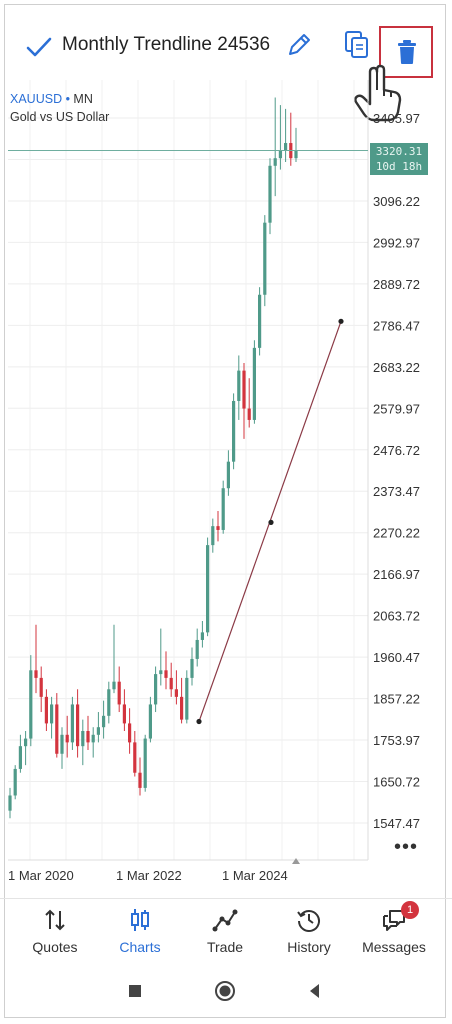 This screenshot has height=1024, width=452. What do you see at coordinates (140, 947) in the screenshot?
I see `nav-charts-label: Charts` at bounding box center [140, 947].